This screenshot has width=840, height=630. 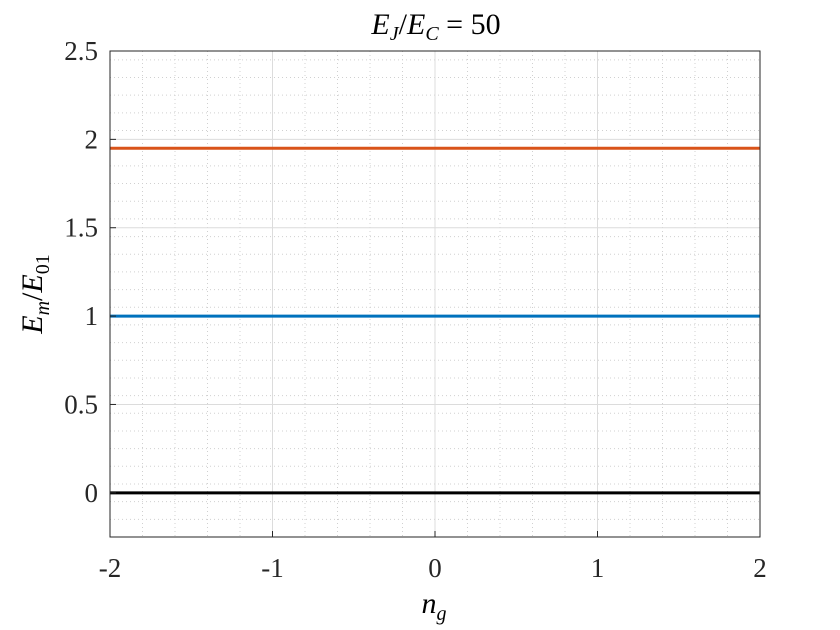 What do you see at coordinates (35, 294) in the screenshot?
I see `y-axis-label: Em/E01` at bounding box center [35, 294].